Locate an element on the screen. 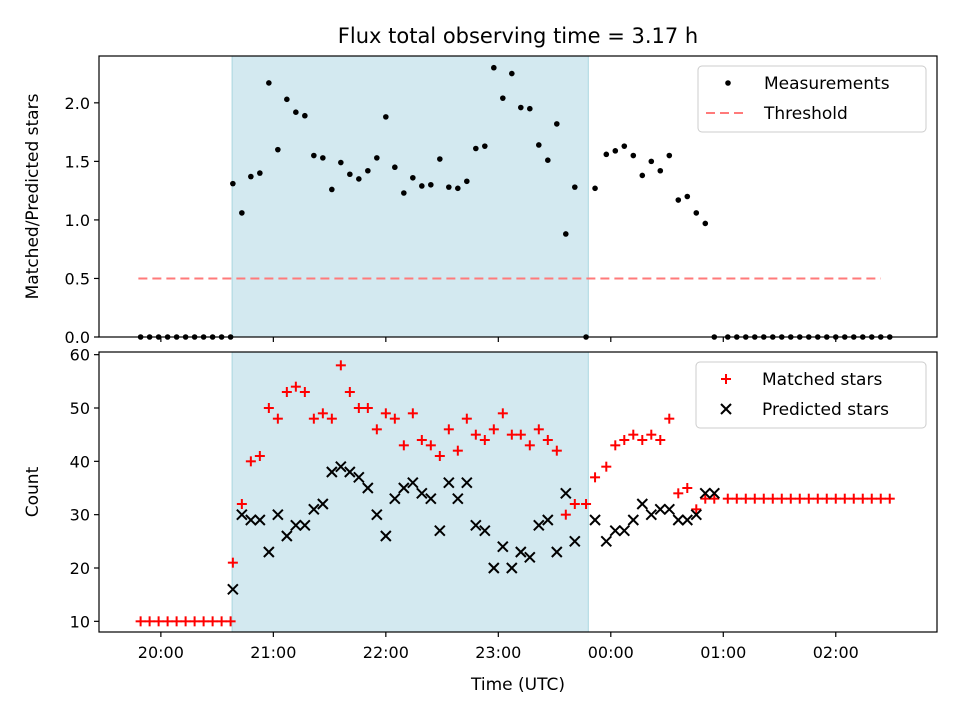 The image size is (960, 720). top-observing-window is located at coordinates (410, 196).